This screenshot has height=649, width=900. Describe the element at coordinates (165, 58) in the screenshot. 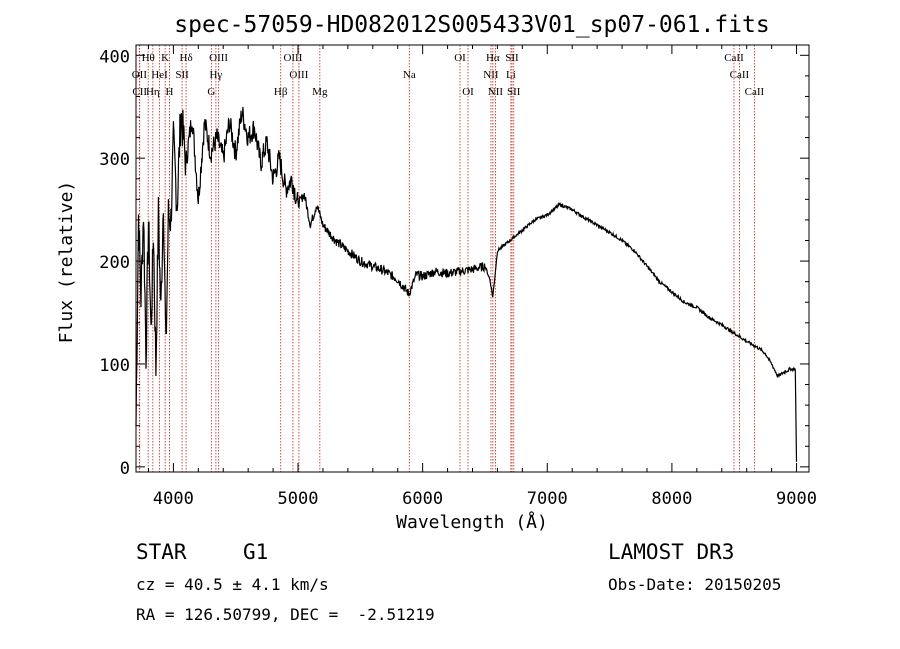

I see `spectral-line-label: K` at that location.